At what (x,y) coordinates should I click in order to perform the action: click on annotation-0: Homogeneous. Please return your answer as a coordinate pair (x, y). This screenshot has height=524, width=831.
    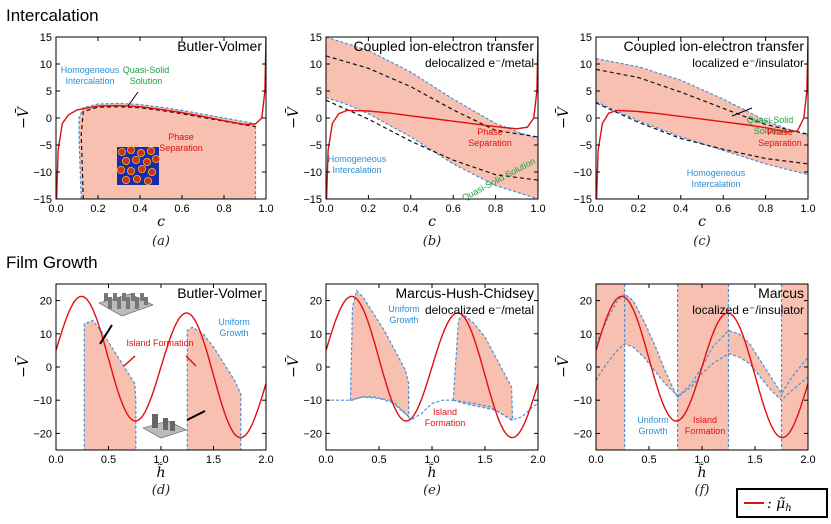
    Looking at the image, I should click on (90, 70).